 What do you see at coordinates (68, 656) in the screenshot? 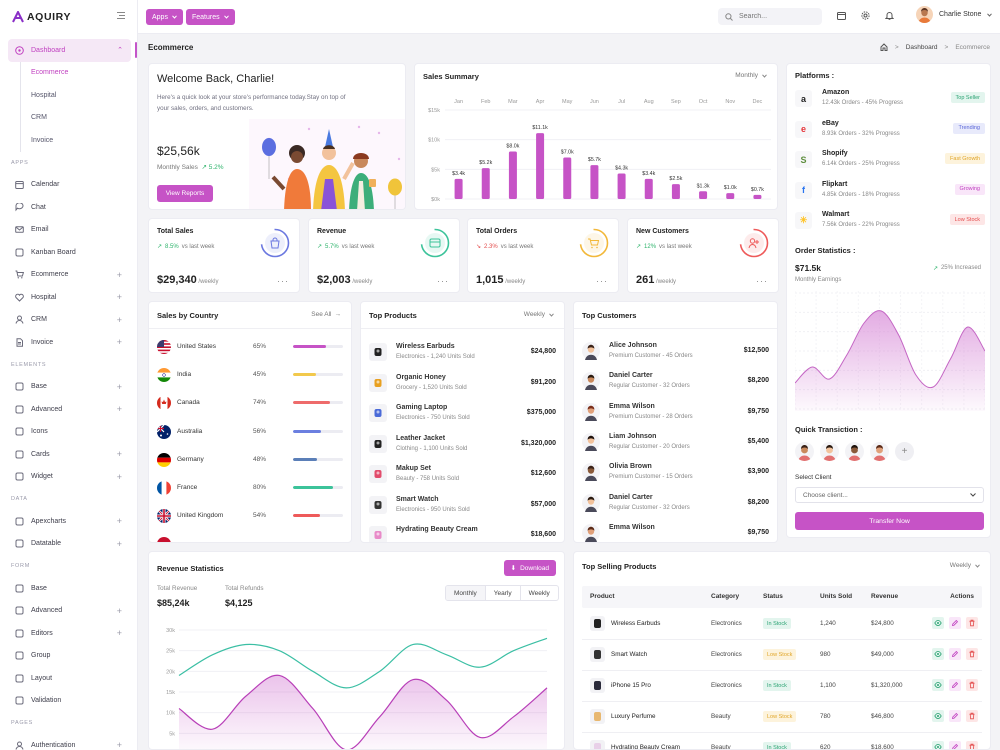
I see `sidebar-item-form-group: Group` at bounding box center [68, 656].